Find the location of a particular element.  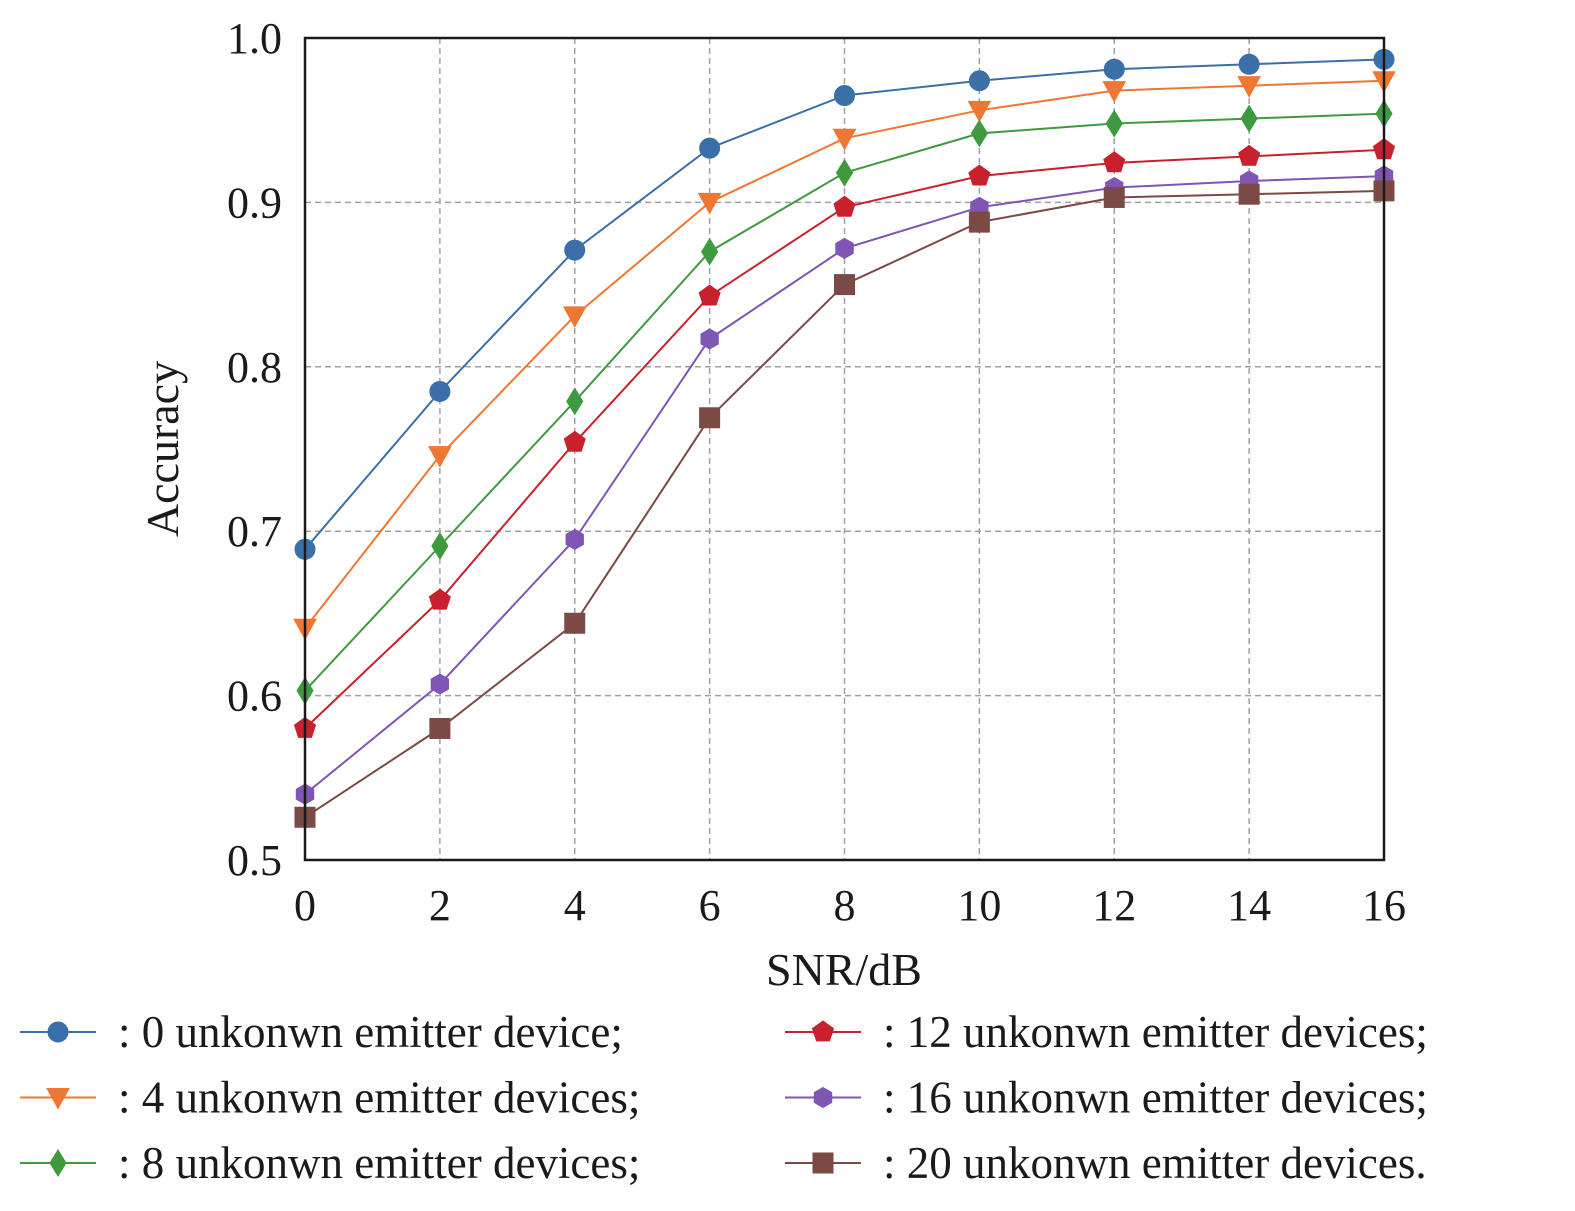

x-tick-label: 16 is located at coordinates (1384, 905).